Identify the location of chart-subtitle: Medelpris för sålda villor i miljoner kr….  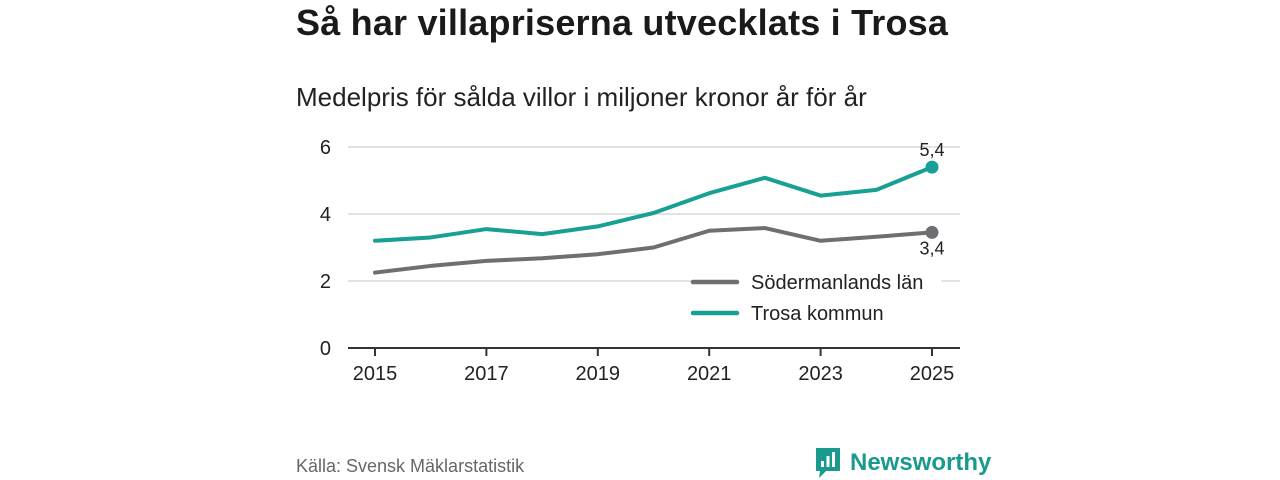
(581, 97).